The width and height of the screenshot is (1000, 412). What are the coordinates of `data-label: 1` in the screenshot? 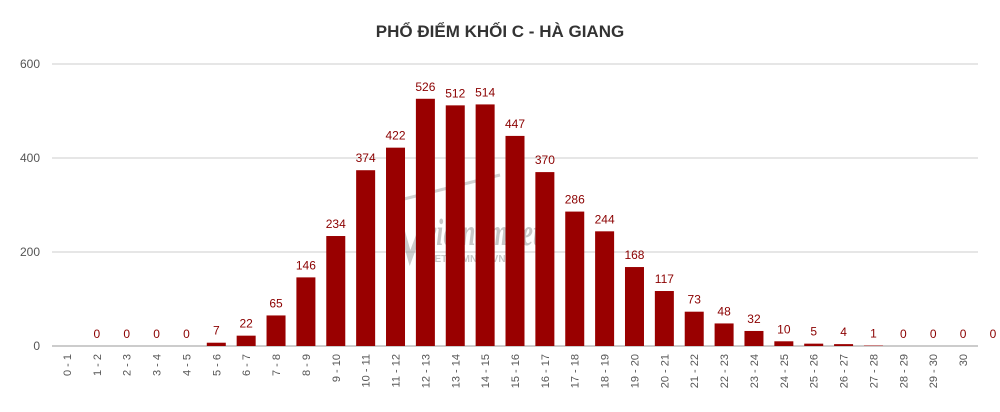 It's located at (873, 334).